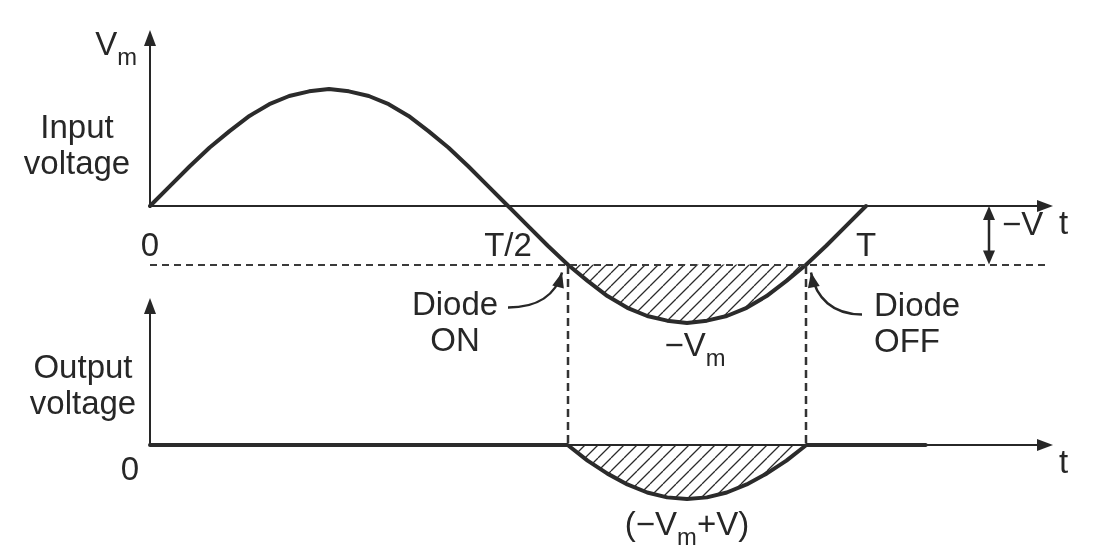 The image size is (1093, 553). What do you see at coordinates (508, 244) in the screenshot?
I see `x-tick-label: T/2` at bounding box center [508, 244].